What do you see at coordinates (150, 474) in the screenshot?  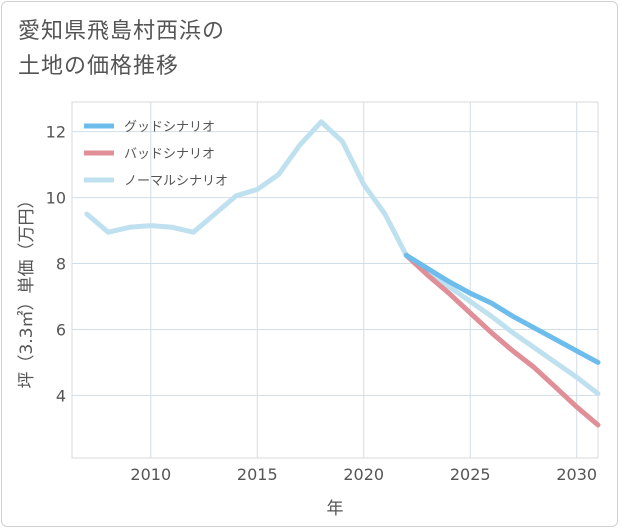 I see `x-tick-label: 2010` at bounding box center [150, 474].